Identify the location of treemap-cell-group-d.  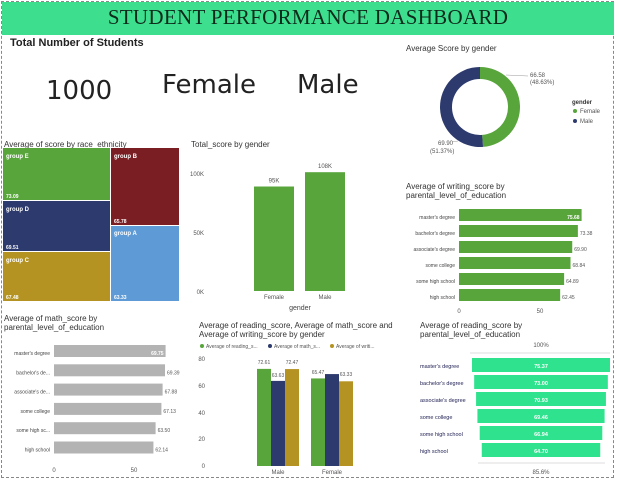
(56, 226).